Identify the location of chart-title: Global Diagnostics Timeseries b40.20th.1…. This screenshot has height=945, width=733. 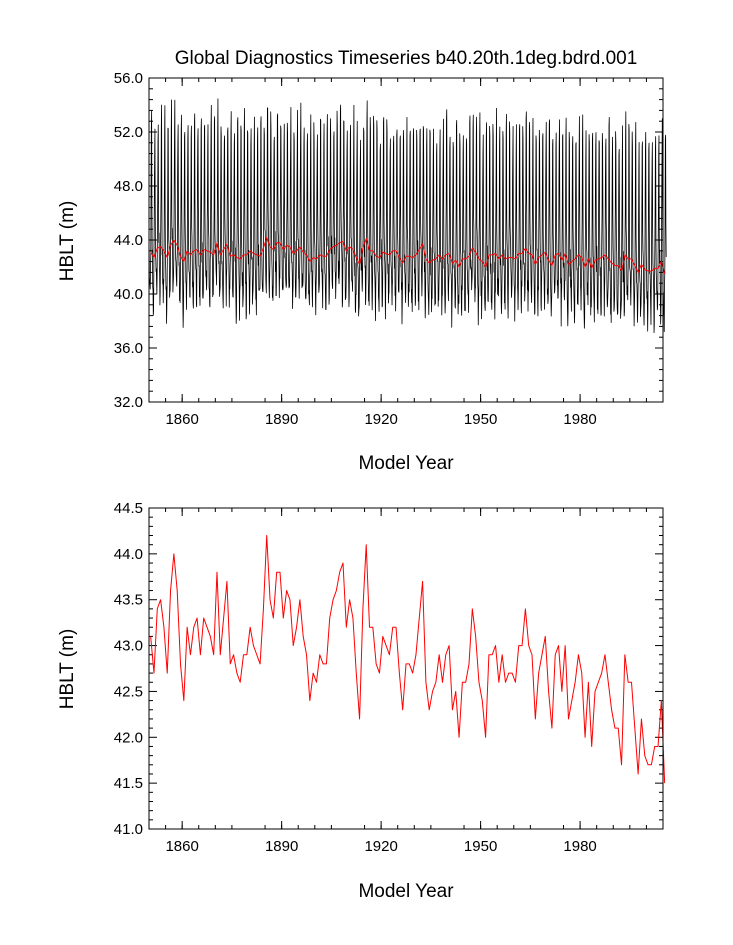
(406, 58).